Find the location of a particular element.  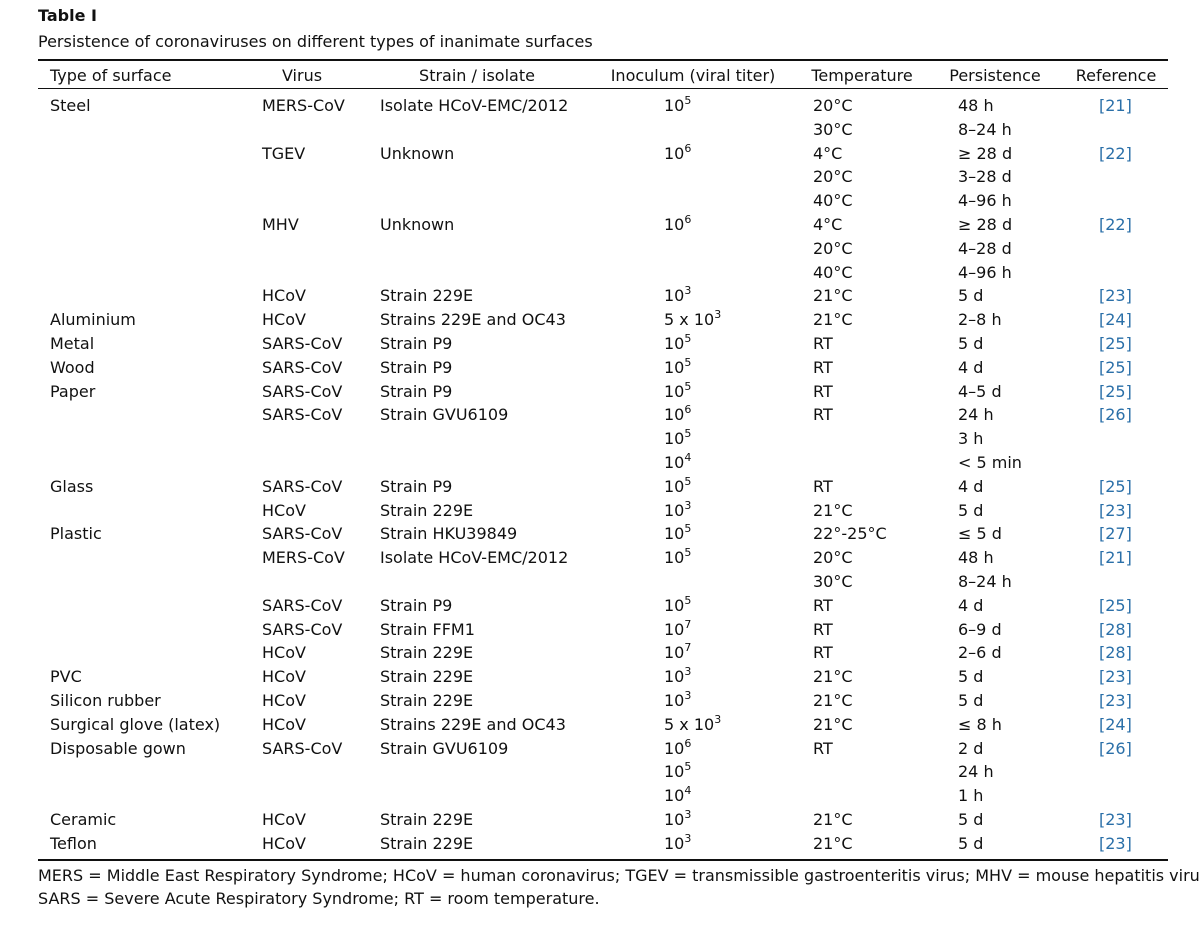

strain-cell: Isolate HCoV-EMC/2012 is located at coordinates (474, 558).